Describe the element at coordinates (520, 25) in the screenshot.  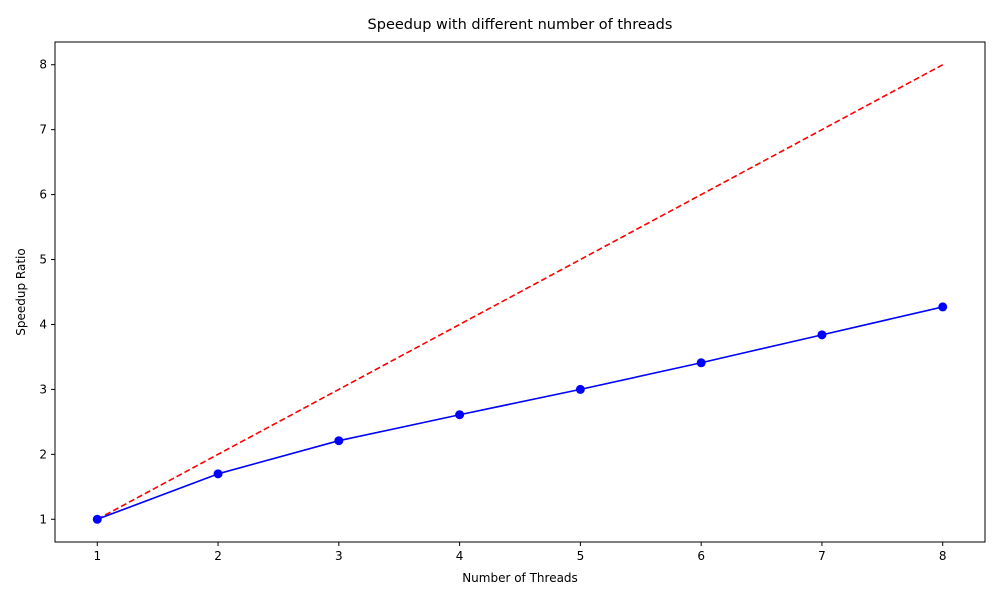
I see `chart-title: Speedup with different number of threads` at that location.